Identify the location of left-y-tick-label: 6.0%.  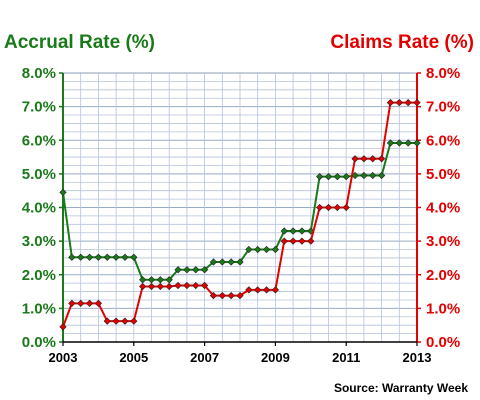
(39, 140).